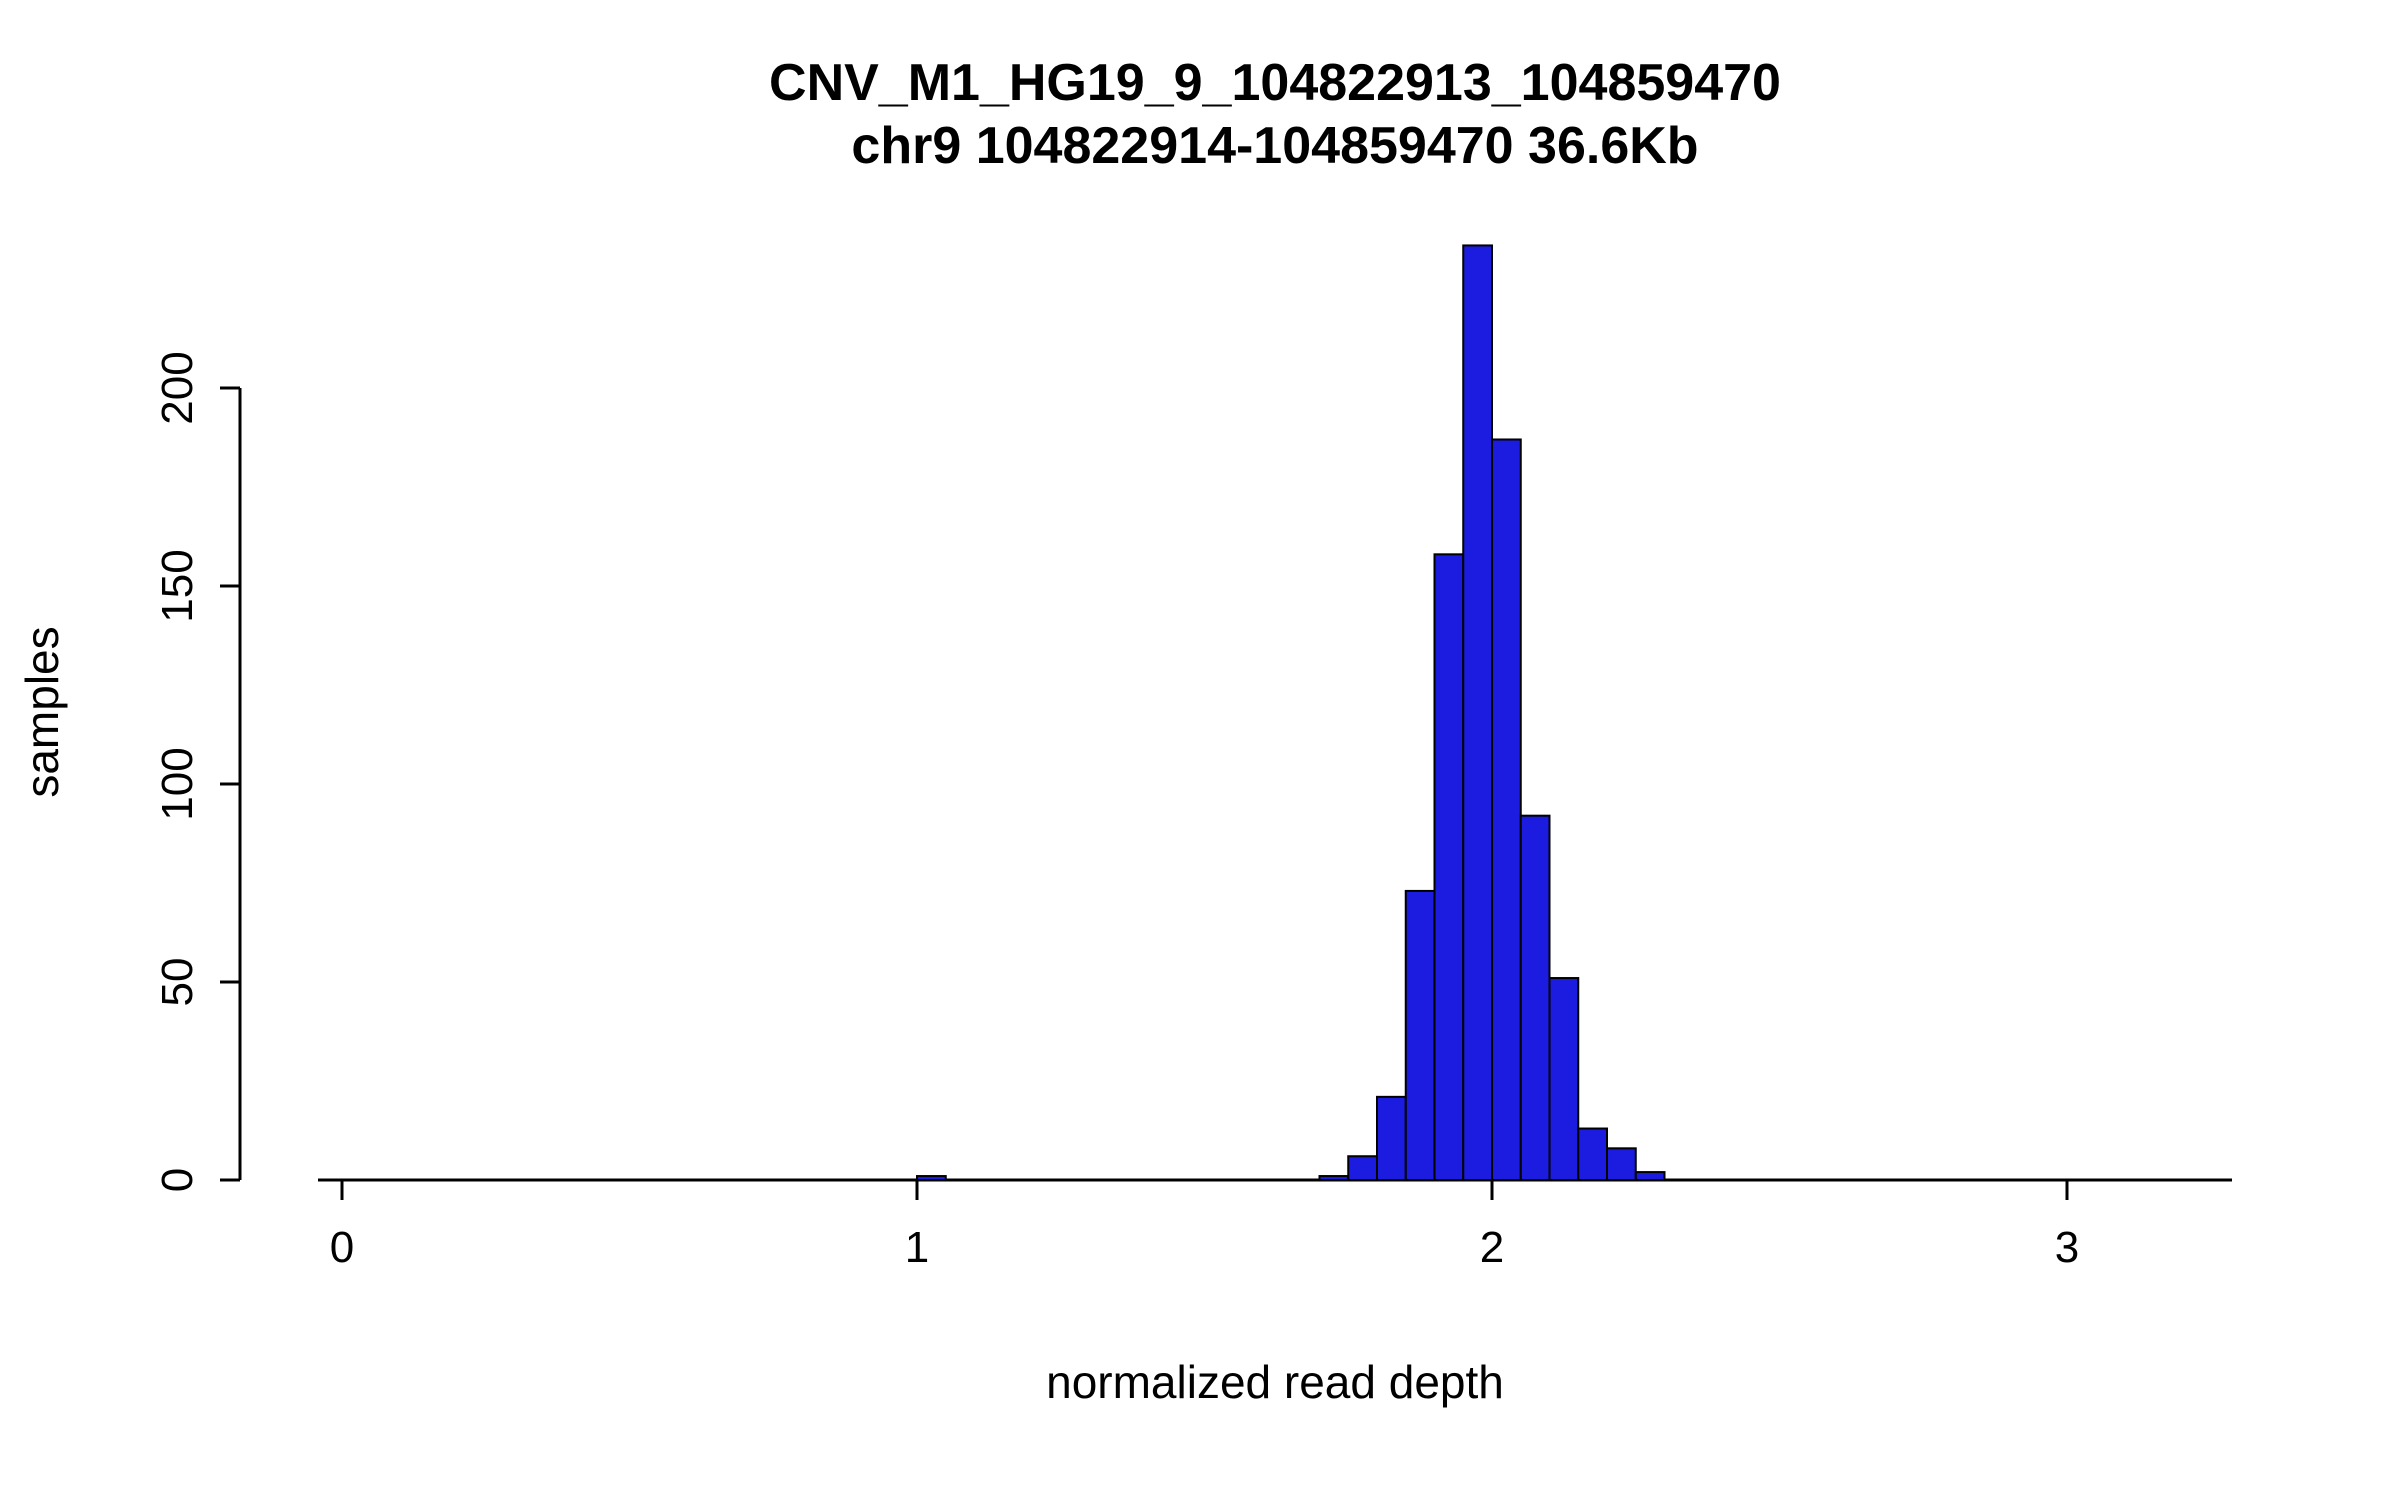 The width and height of the screenshot is (2400, 1500). I want to click on y-tick-label: 200, so click(177, 387).